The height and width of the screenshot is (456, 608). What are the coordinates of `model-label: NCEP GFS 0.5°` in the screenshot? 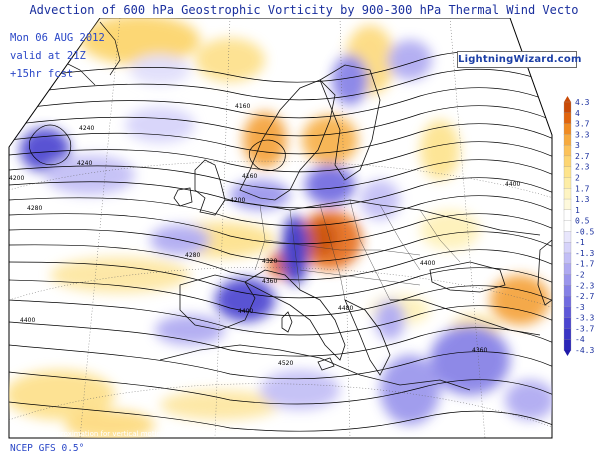 It's located at (47, 448).